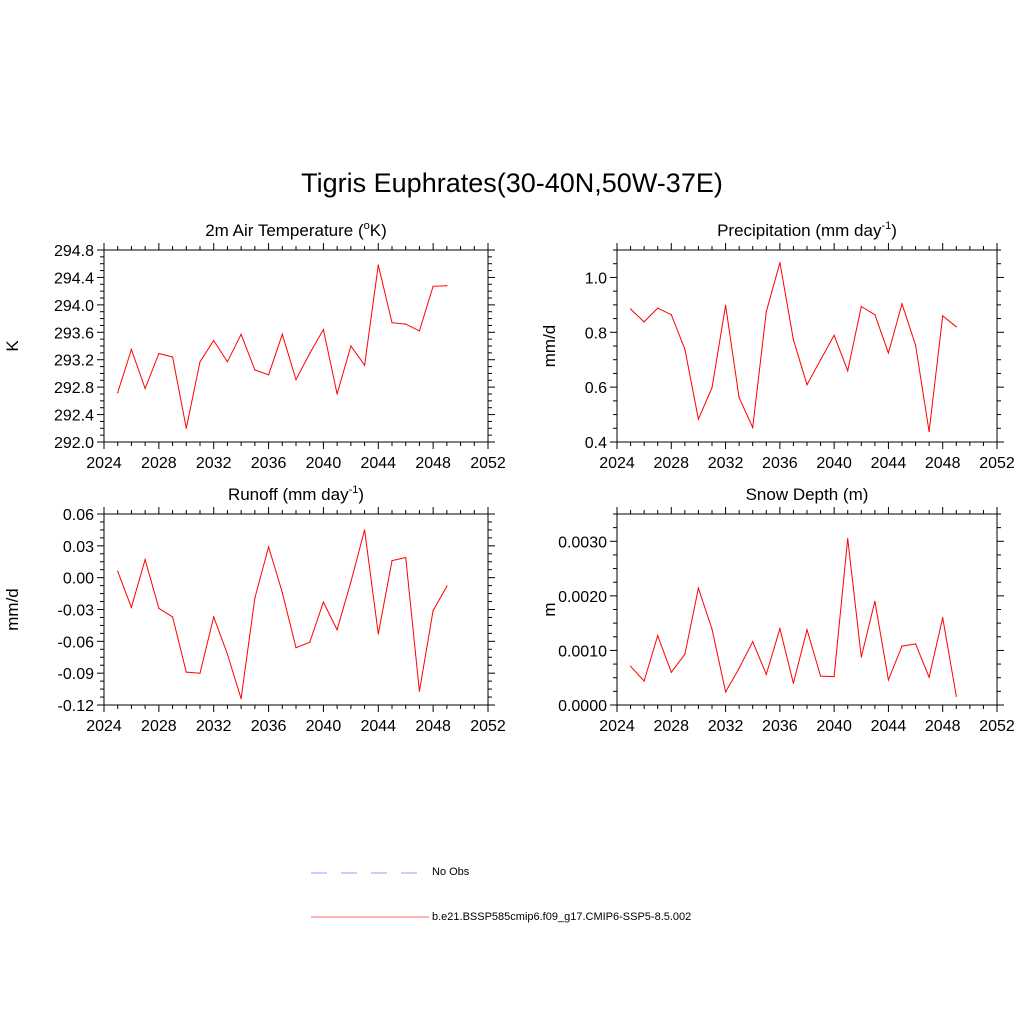 The height and width of the screenshot is (1024, 1024). I want to click on y-tick-label: 294.4, so click(74, 278).